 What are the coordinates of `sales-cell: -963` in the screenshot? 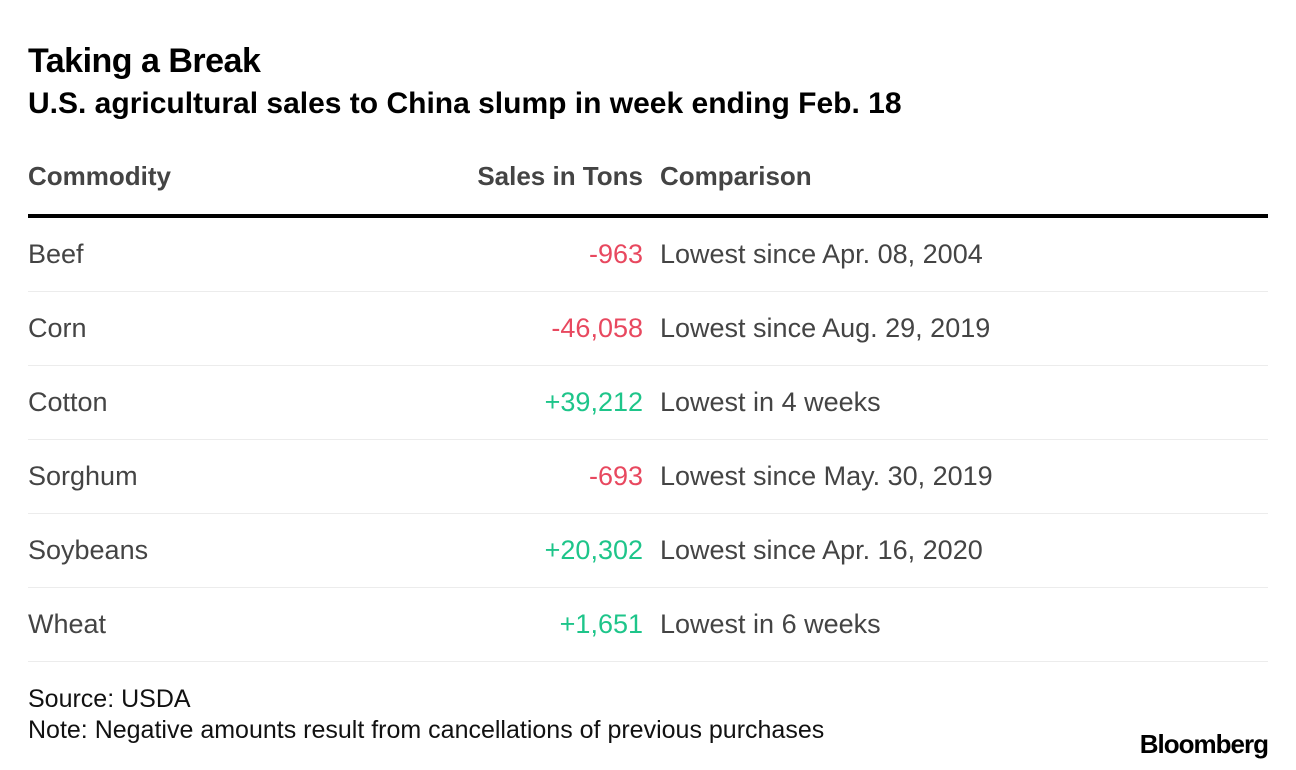 It's located at (615, 254).